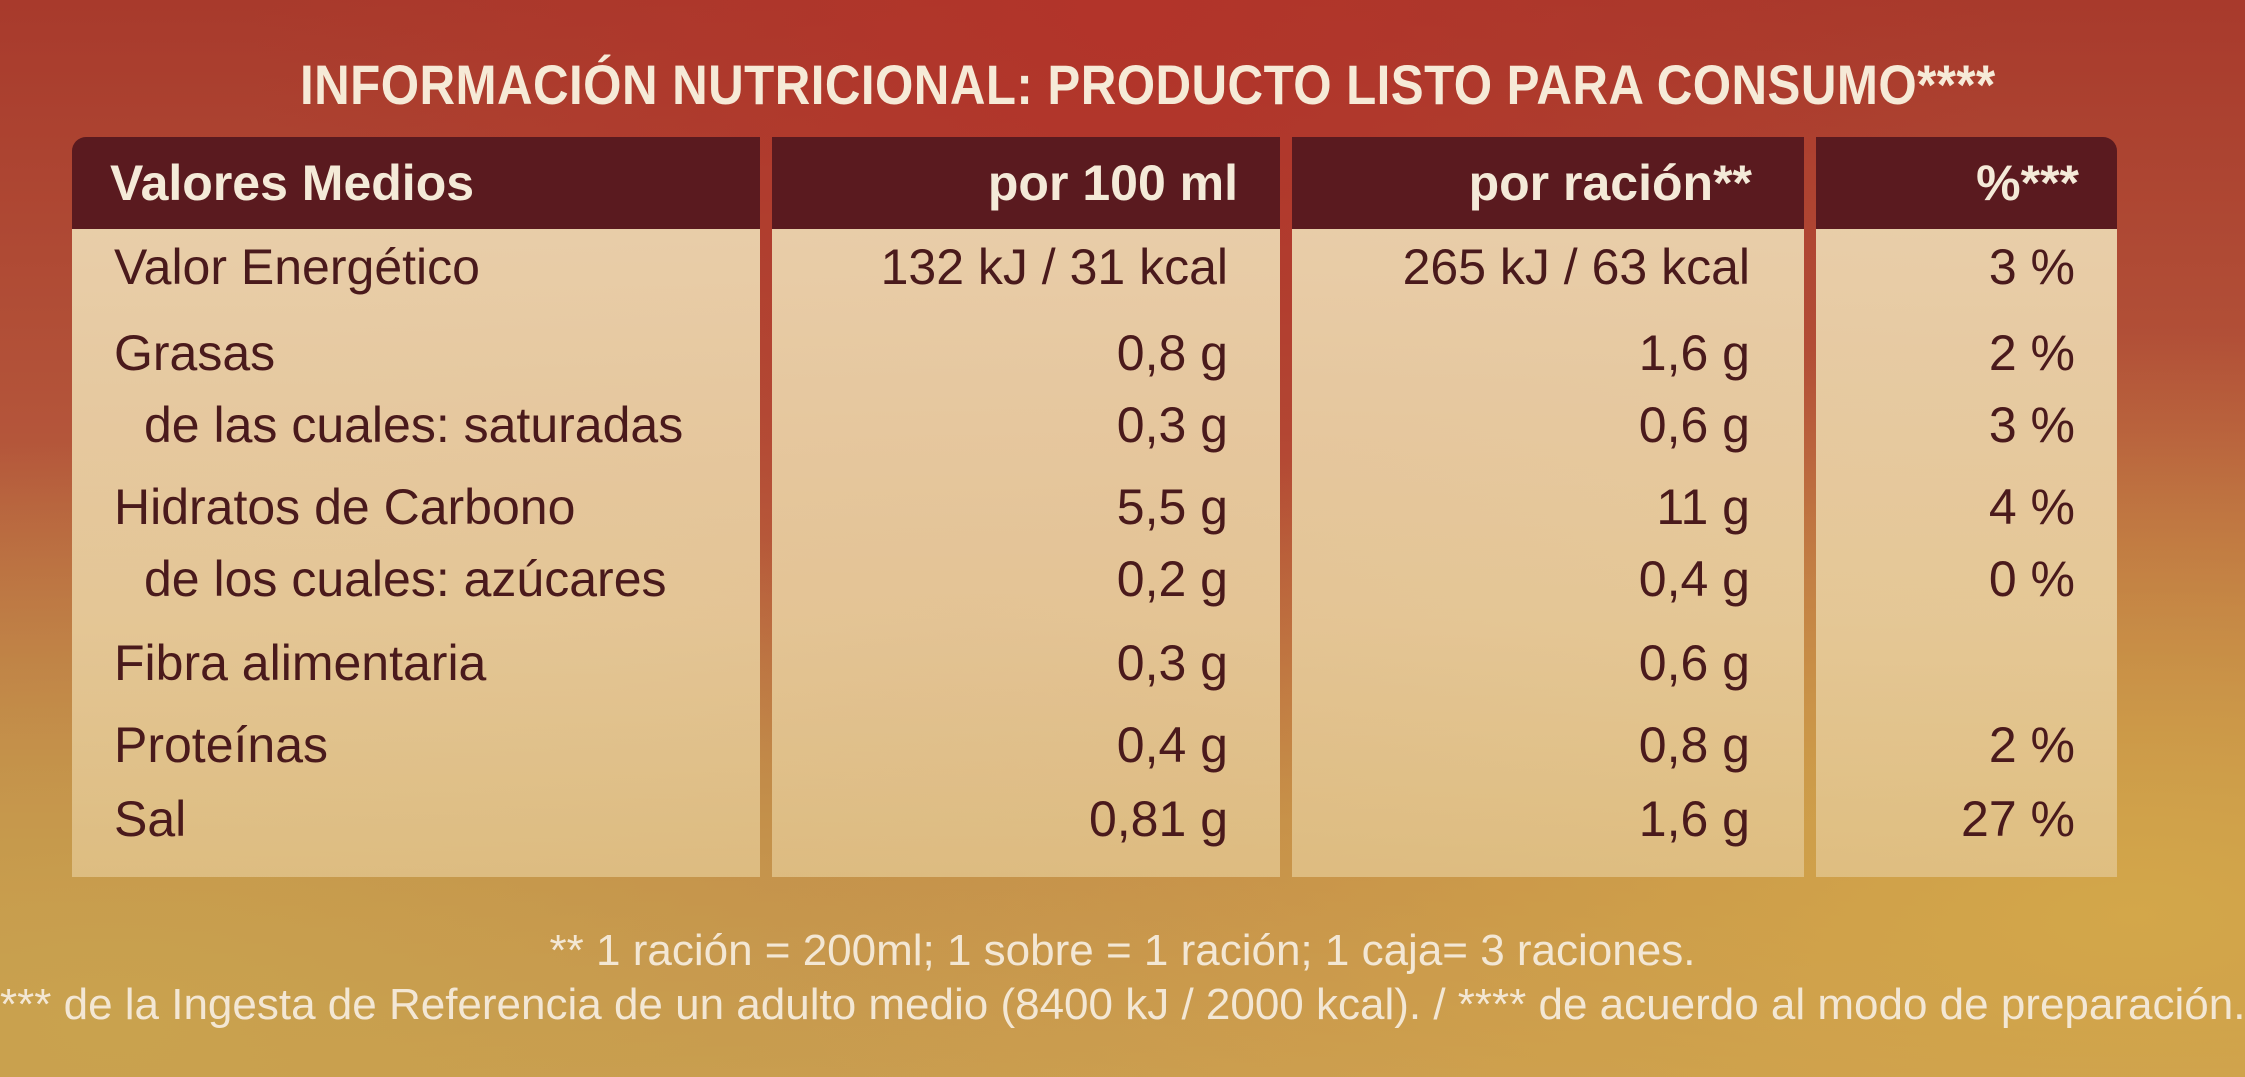 The height and width of the screenshot is (1077, 2245). Describe the element at coordinates (1172, 507) in the screenshot. I see `value-per-100ml: 5,5 g` at that location.